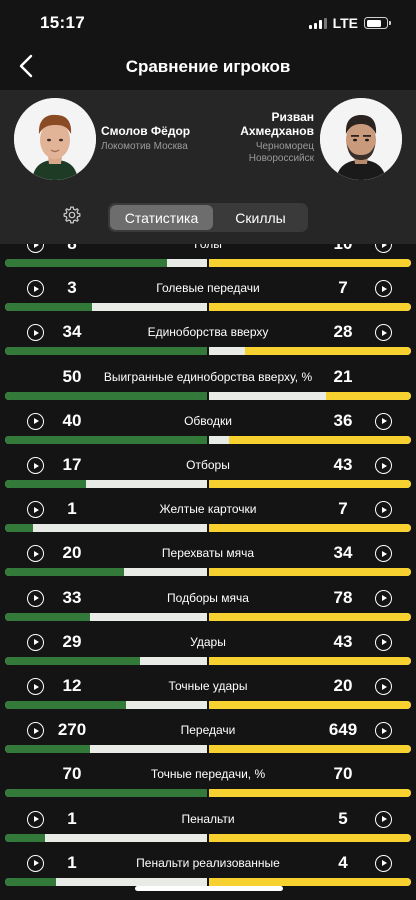 This screenshot has height=900, width=416. Describe the element at coordinates (72, 641) in the screenshot. I see `stat-value-left: 29` at that location.